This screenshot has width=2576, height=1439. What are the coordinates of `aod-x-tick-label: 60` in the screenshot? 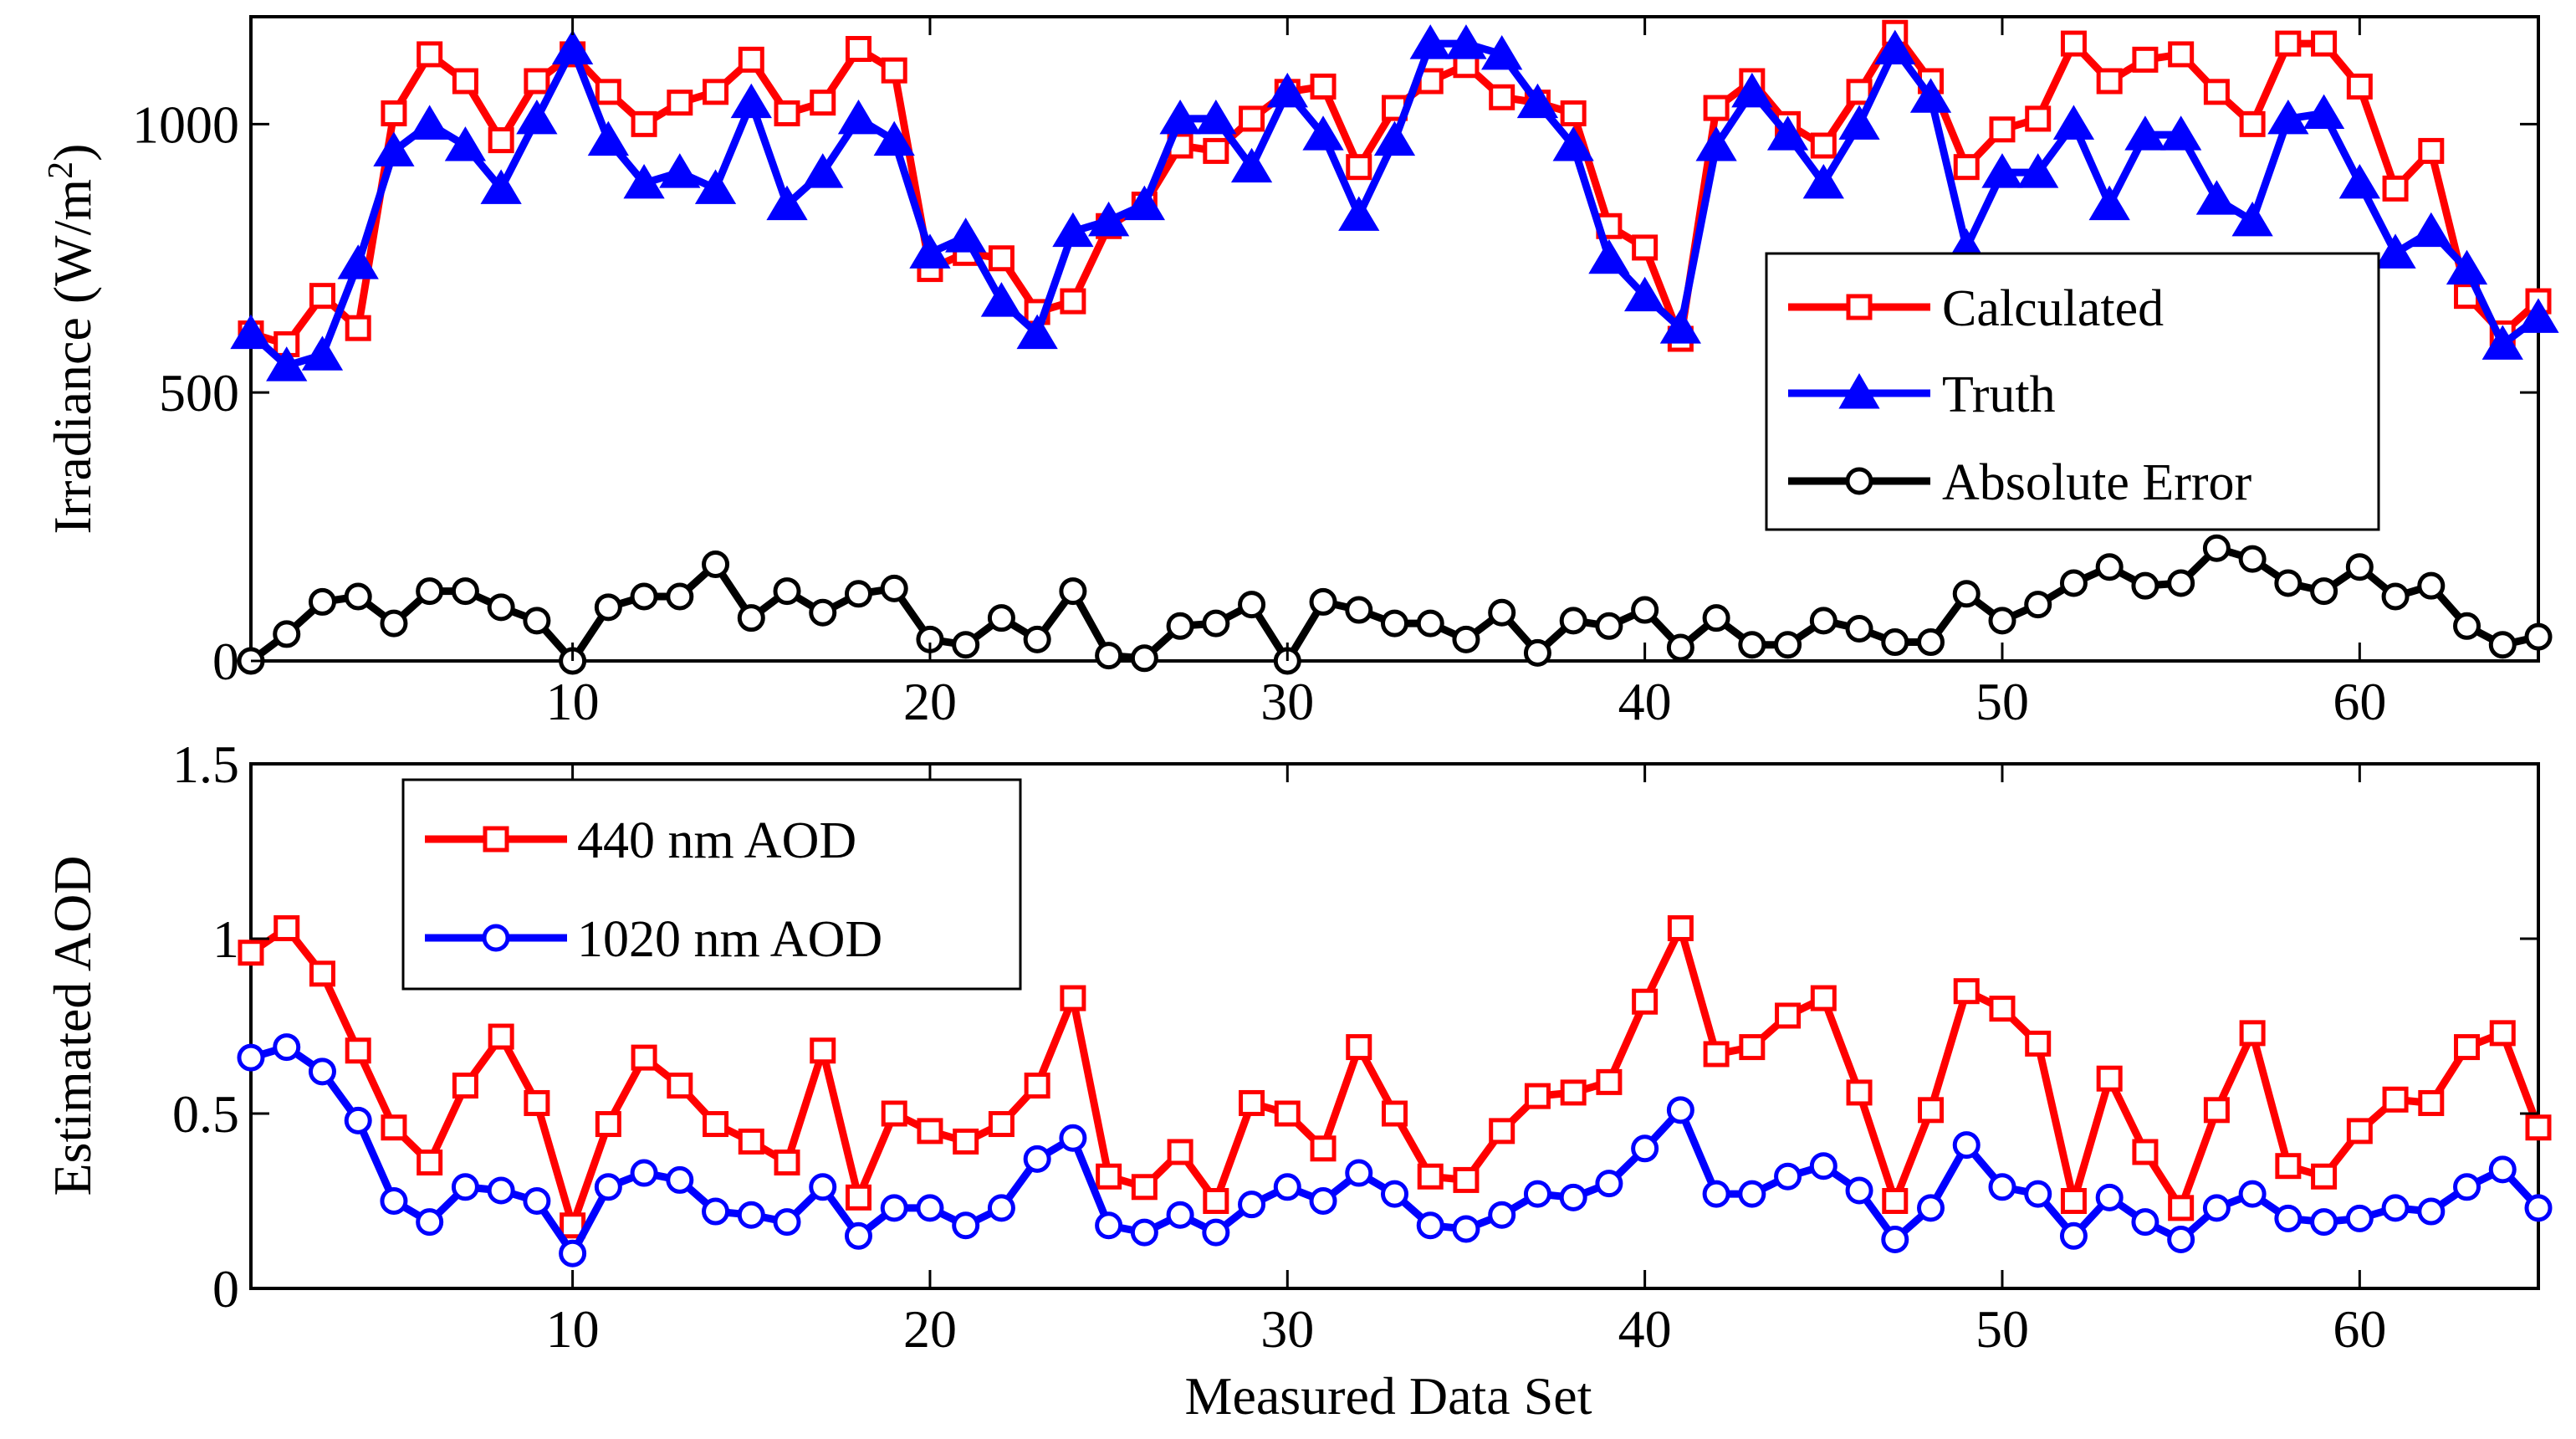 It's located at (2359, 1329).